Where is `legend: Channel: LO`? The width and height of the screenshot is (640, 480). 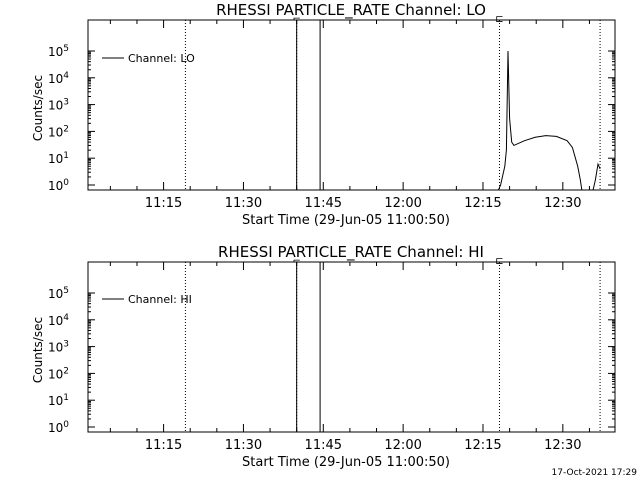
legend: Channel: LO is located at coordinates (148, 58).